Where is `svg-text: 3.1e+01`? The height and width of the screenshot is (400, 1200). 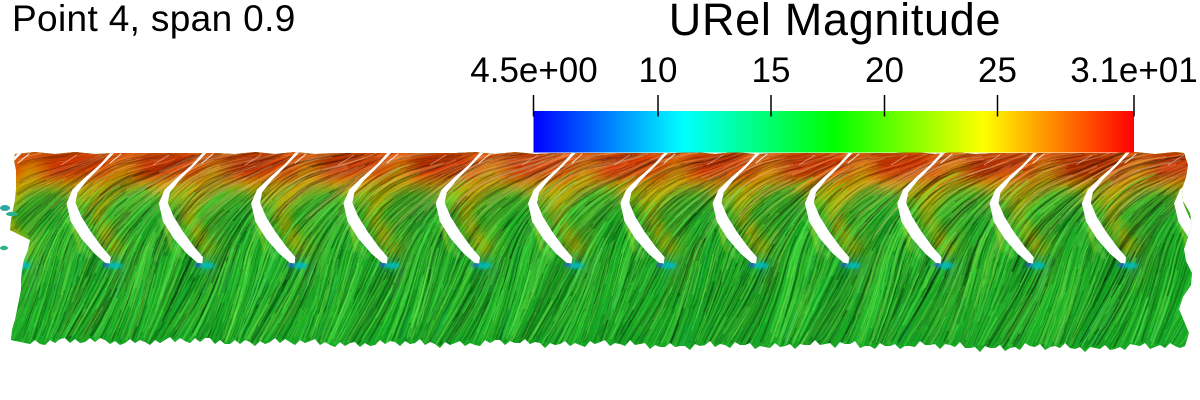 svg-text: 3.1e+01 is located at coordinates (1134, 70).